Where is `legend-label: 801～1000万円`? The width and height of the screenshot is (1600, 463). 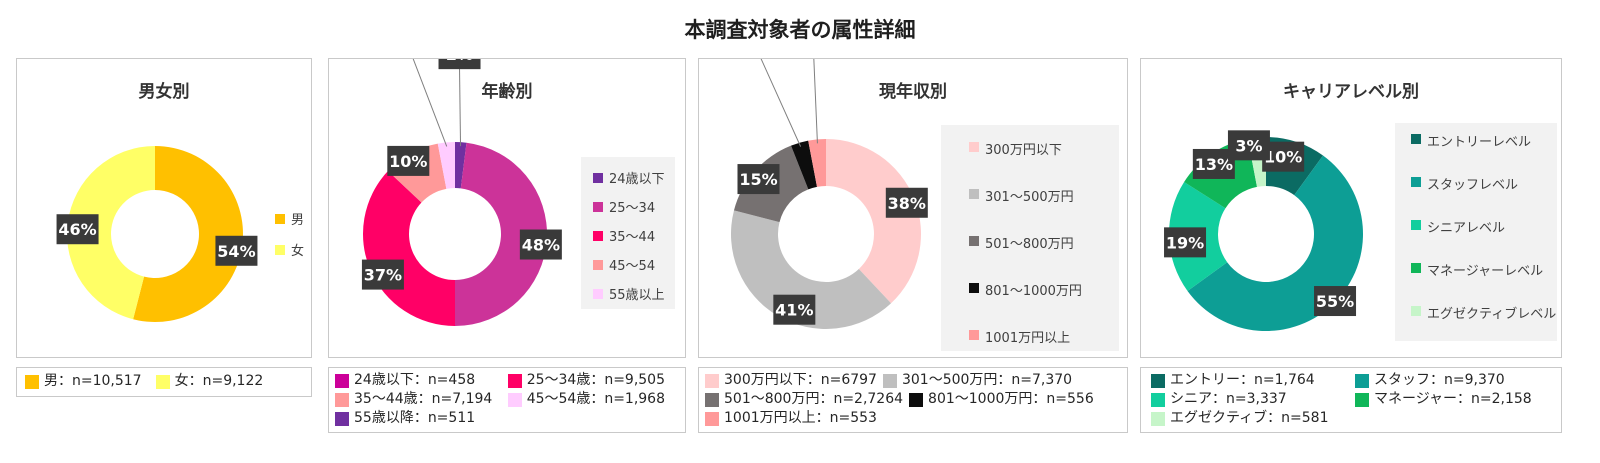 legend-label: 801～1000万円 is located at coordinates (1033, 291).